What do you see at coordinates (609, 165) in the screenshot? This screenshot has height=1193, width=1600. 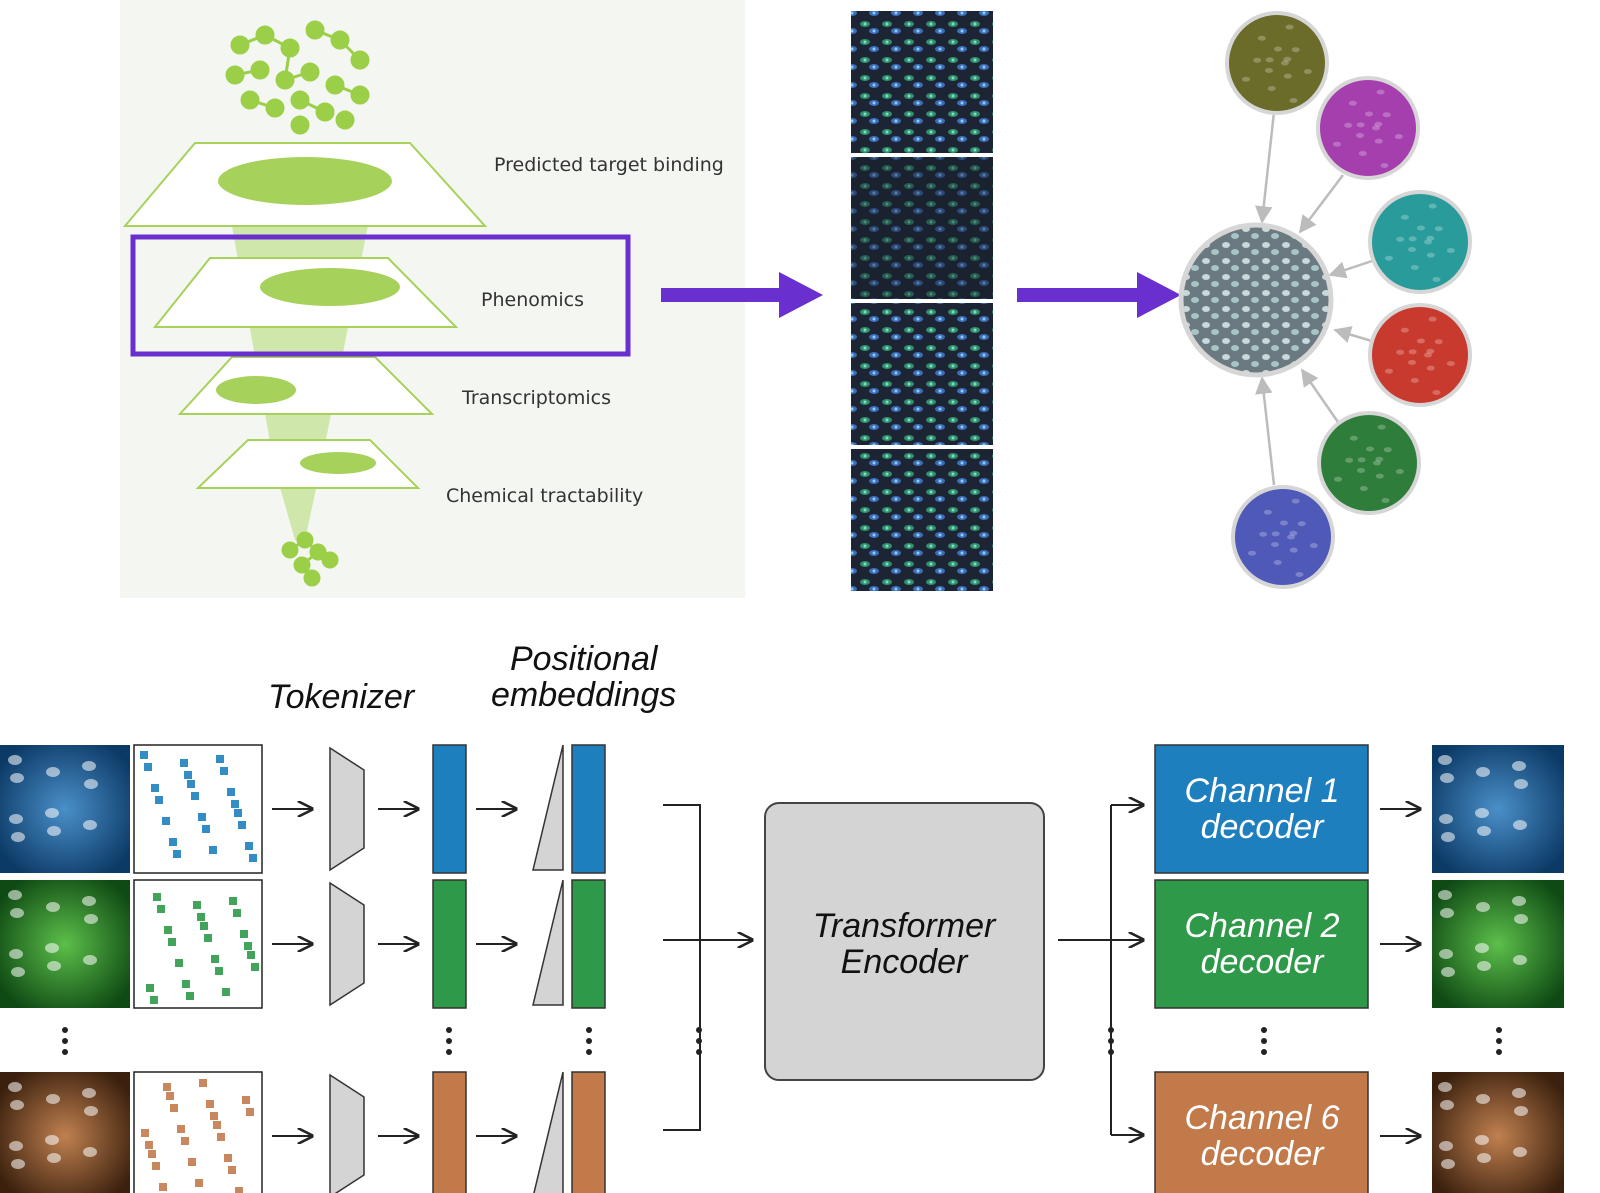 I see `layer-label-predicted-target-binding: Predicted target binding` at bounding box center [609, 165].